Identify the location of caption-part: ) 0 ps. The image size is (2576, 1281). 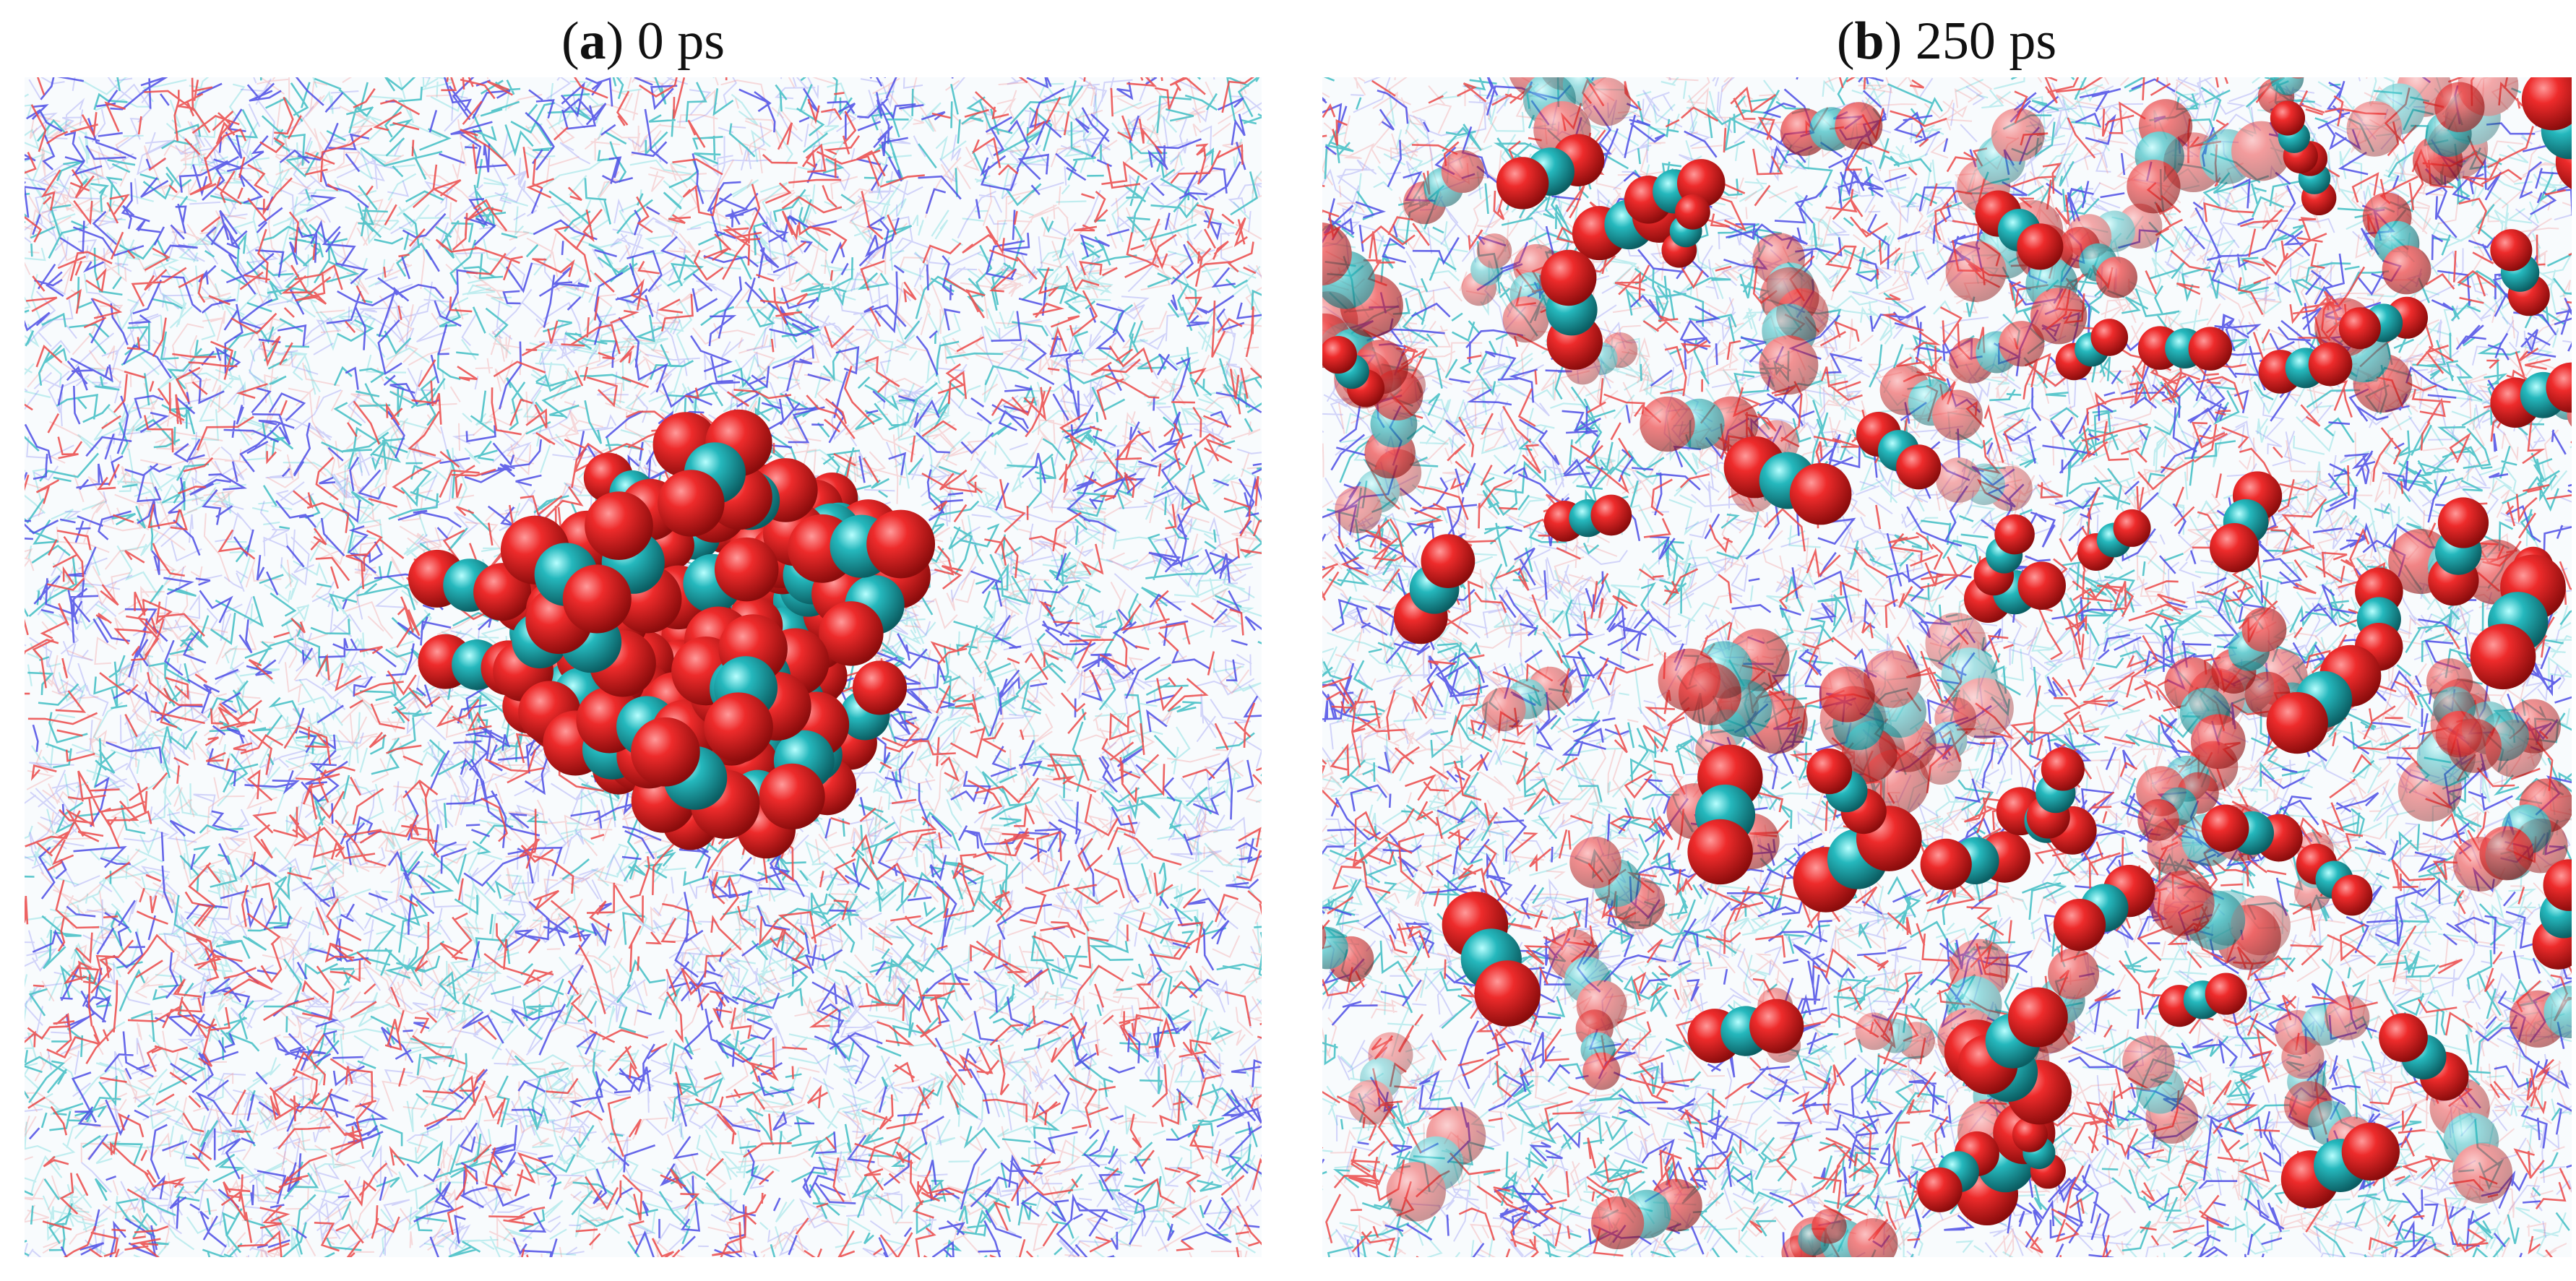
(665, 41).